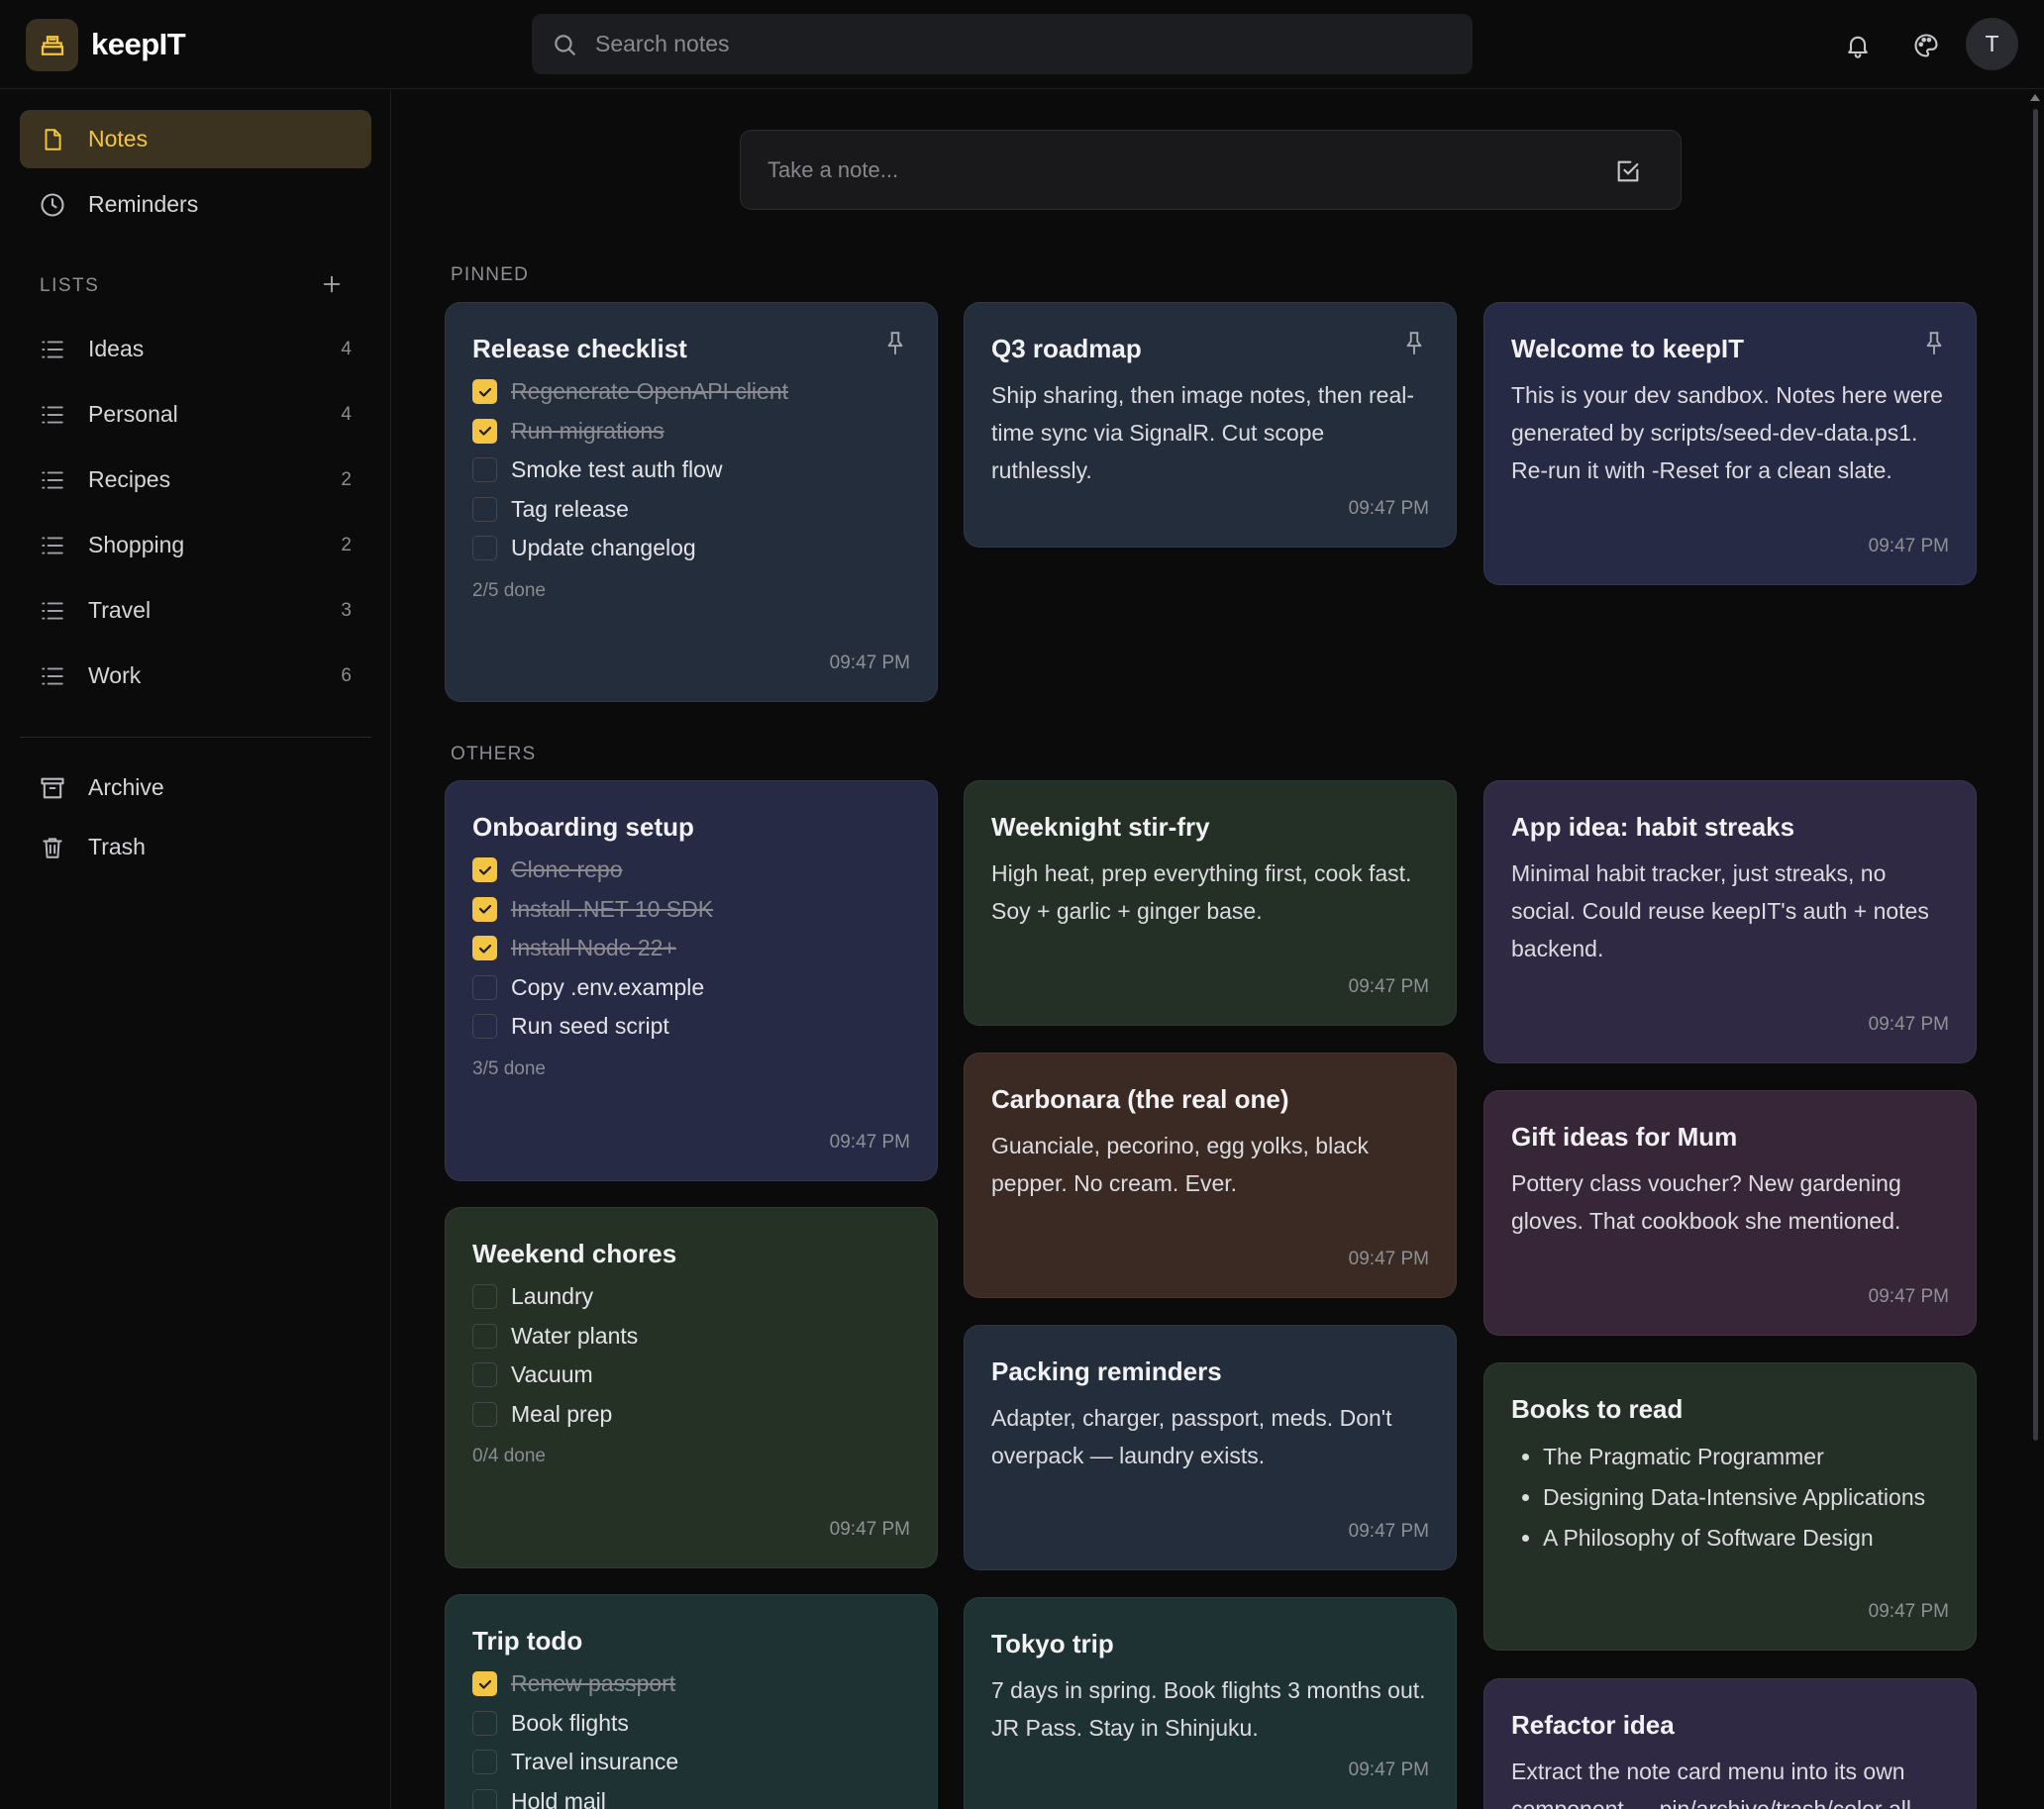 The height and width of the screenshot is (1809, 2044). Describe the element at coordinates (195, 787) in the screenshot. I see `sidebar-item-archive: Archive` at that location.